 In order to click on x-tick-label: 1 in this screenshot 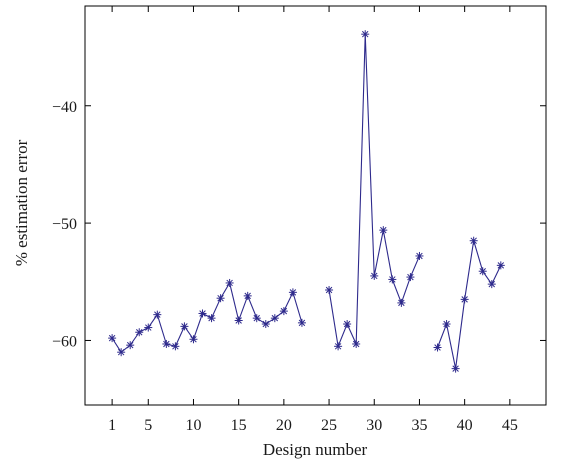, I will do `click(112, 425)`.